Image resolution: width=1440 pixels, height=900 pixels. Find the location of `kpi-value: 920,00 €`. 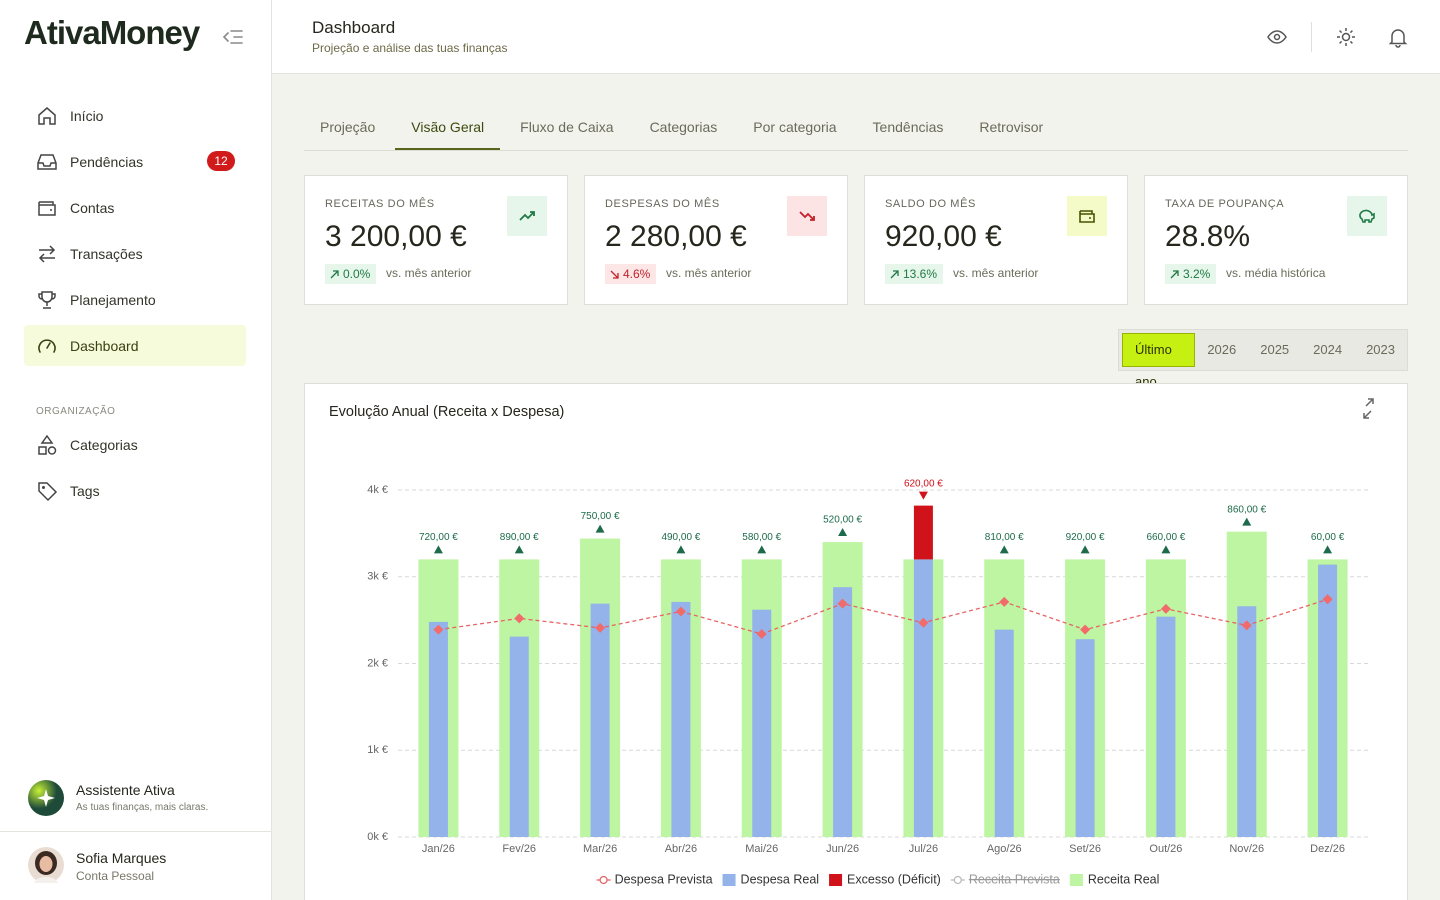

kpi-value: 920,00 € is located at coordinates (943, 236).